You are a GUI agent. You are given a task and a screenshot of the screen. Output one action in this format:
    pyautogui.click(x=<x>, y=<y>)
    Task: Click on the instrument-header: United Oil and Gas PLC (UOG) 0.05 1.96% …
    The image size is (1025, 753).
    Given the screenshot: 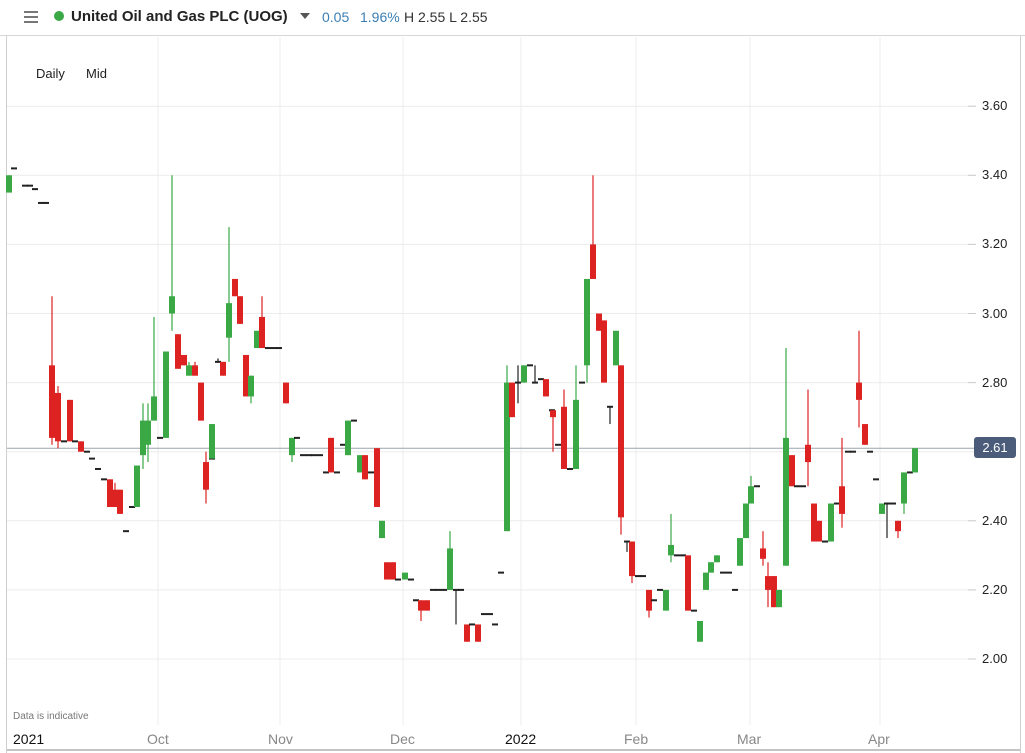 What is the action you would take?
    pyautogui.click(x=512, y=18)
    